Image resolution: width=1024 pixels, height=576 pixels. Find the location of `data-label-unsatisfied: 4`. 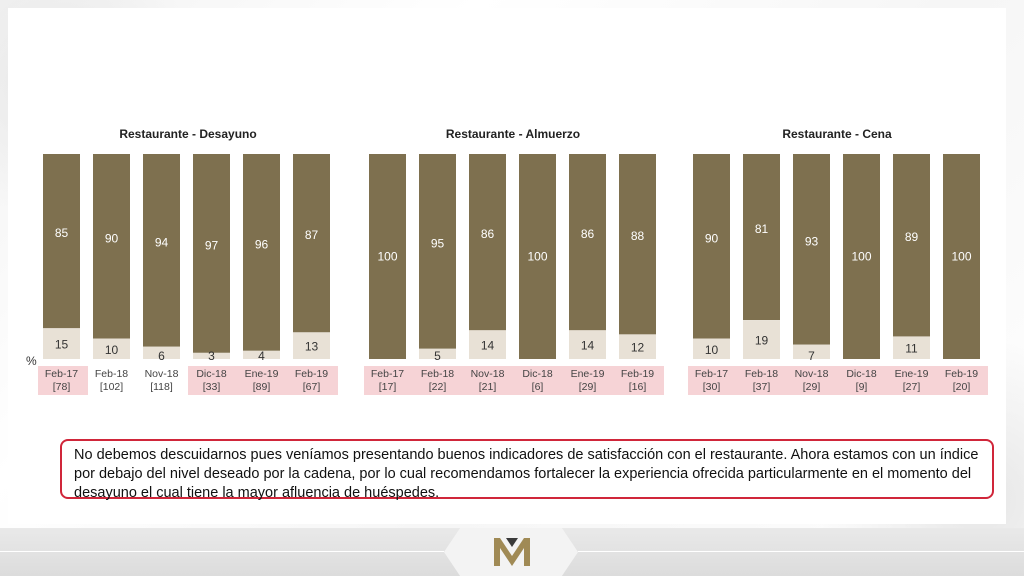

data-label-unsatisfied: 4 is located at coordinates (261, 356).